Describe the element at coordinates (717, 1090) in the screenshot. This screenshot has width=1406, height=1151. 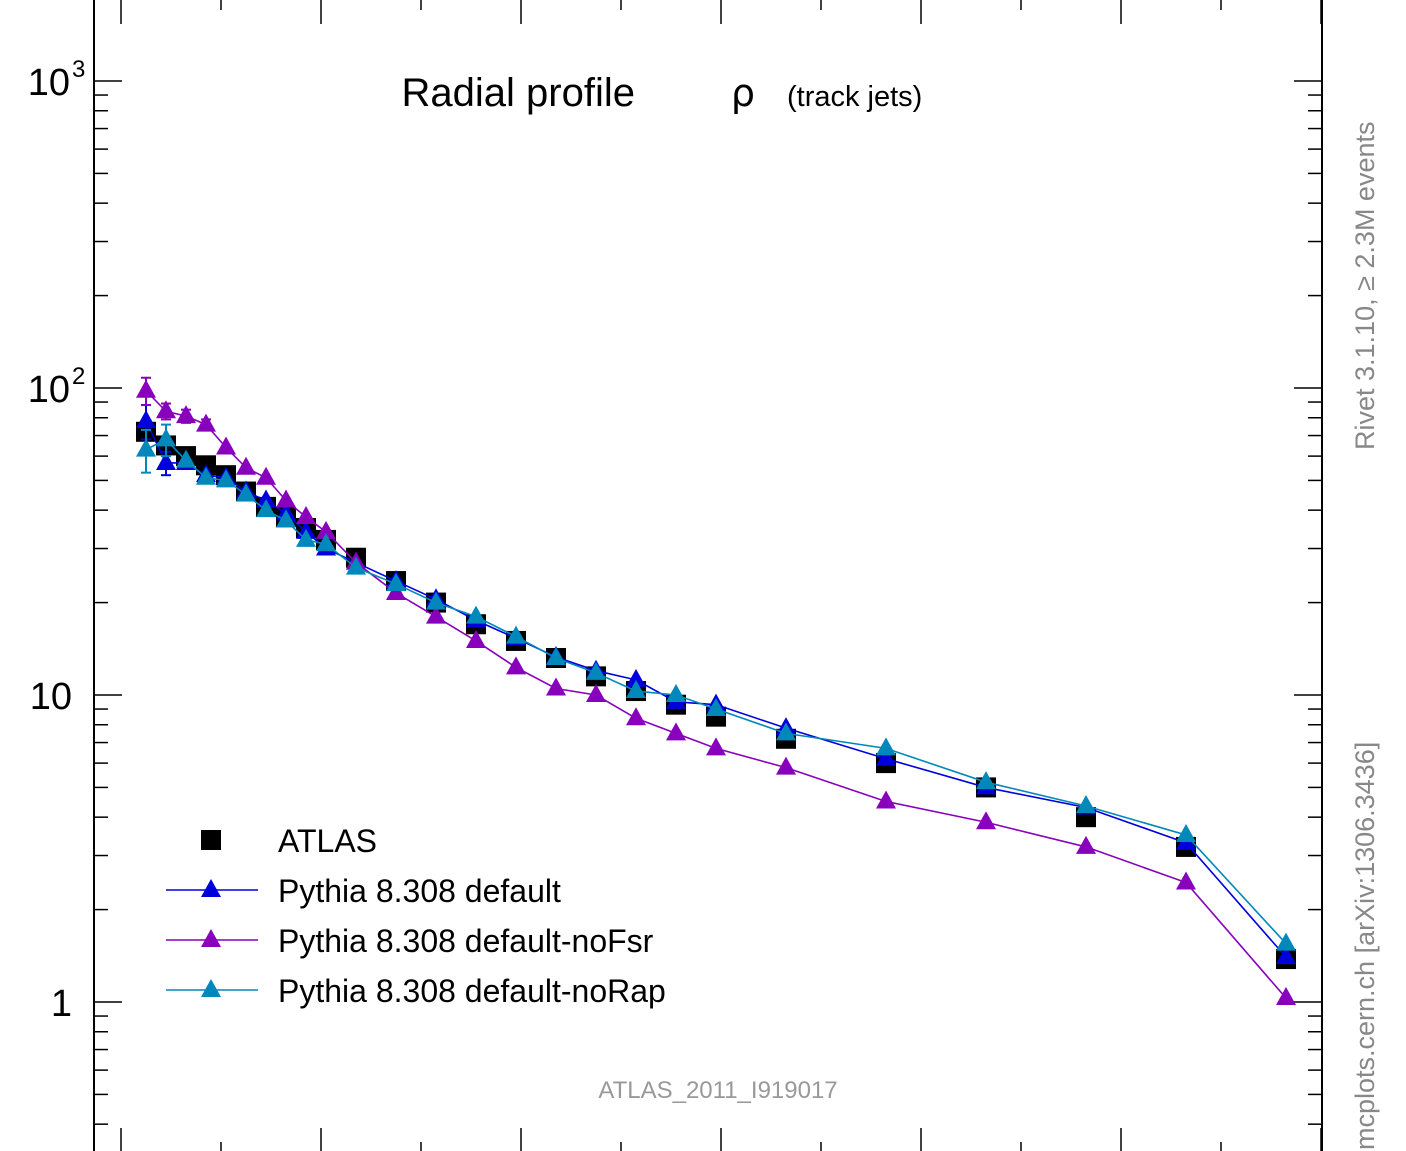
I see `analysis-tag: ATLAS_2011_I919017` at that location.